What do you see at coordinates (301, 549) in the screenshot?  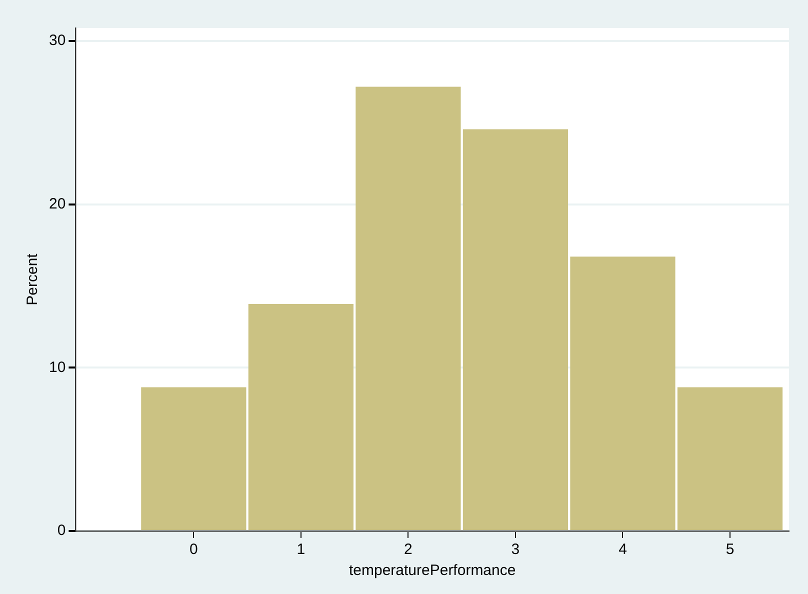 I see `x-tick-label: 1` at bounding box center [301, 549].